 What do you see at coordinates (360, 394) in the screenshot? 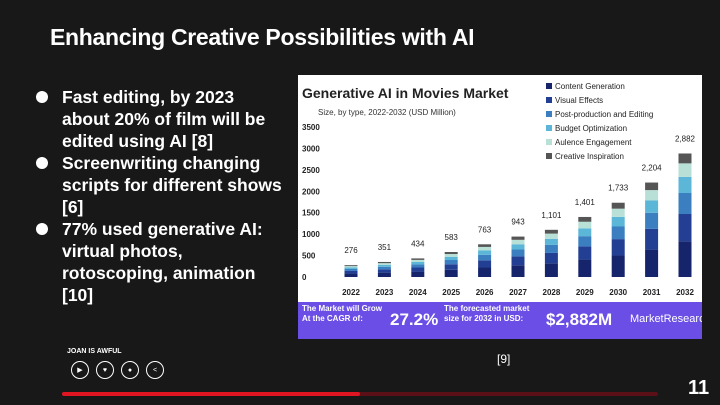
I see `progress-bar` at bounding box center [360, 394].